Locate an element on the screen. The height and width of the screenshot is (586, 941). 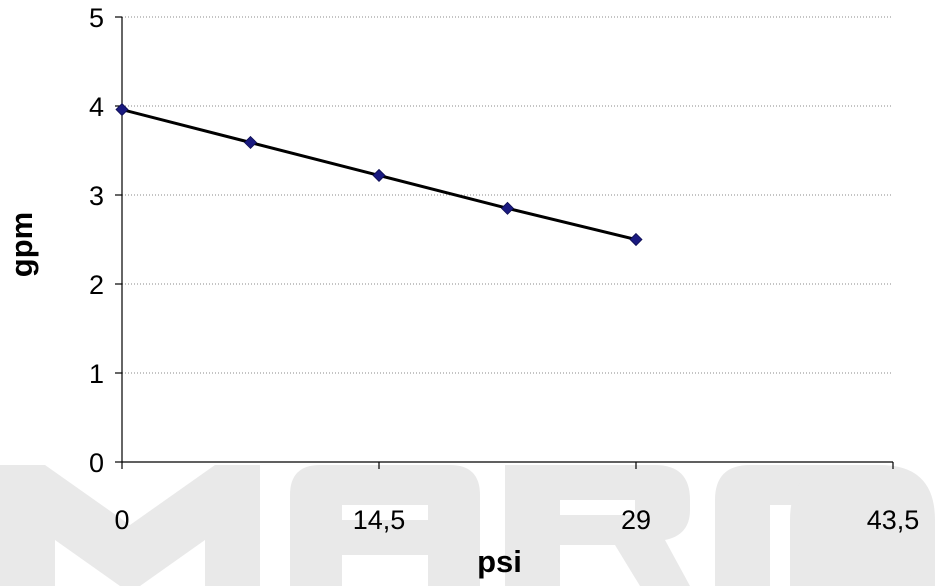
y-tick-label-3: 3 is located at coordinates (96, 196).